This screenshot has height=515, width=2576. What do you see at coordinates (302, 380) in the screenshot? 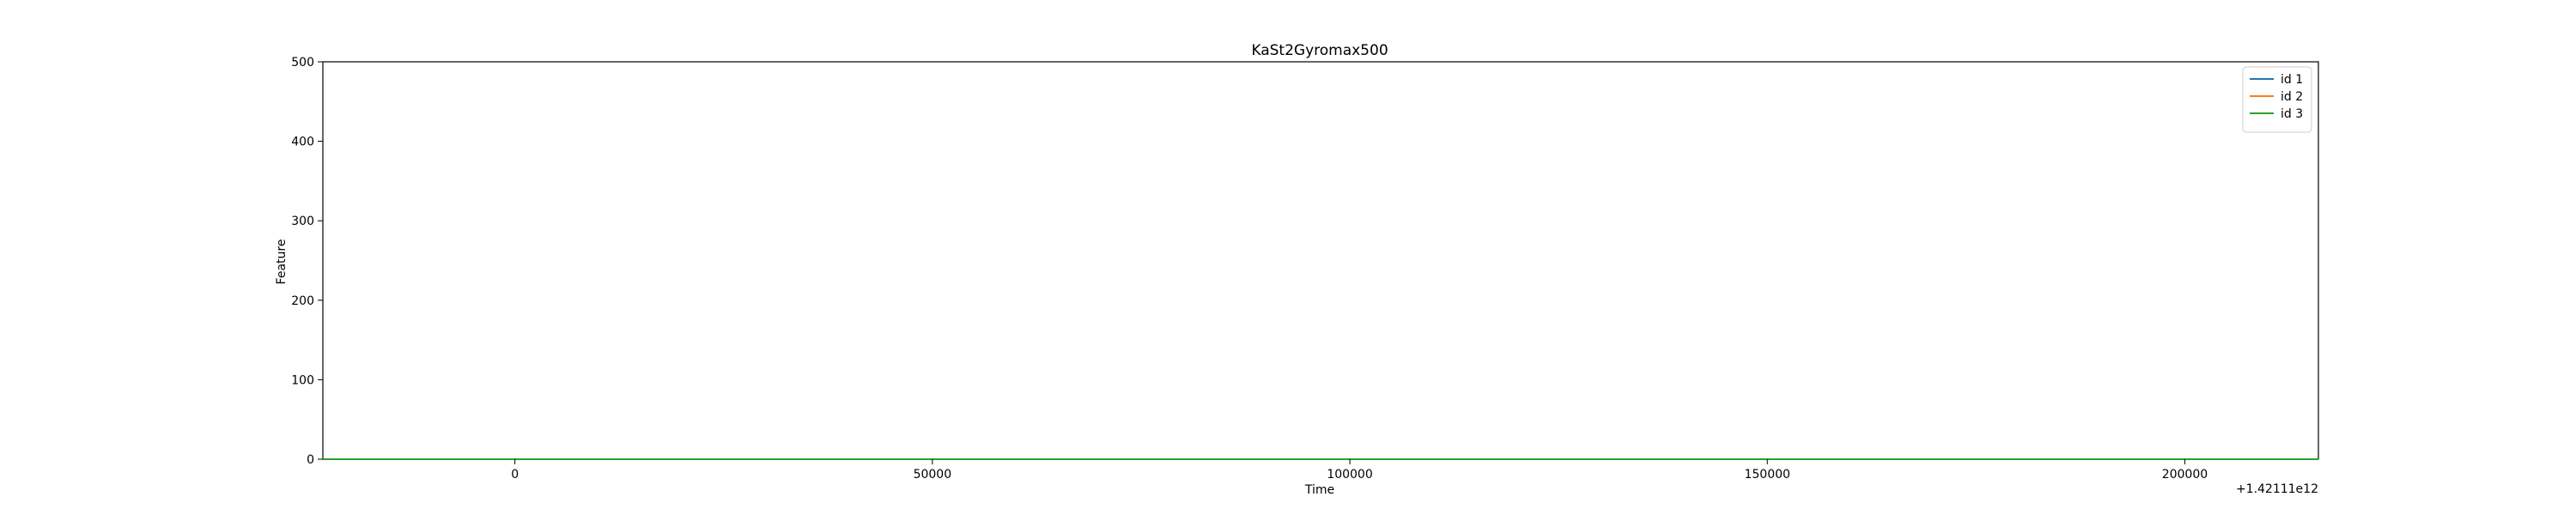
I see `y-tick-label: 100` at bounding box center [302, 380].